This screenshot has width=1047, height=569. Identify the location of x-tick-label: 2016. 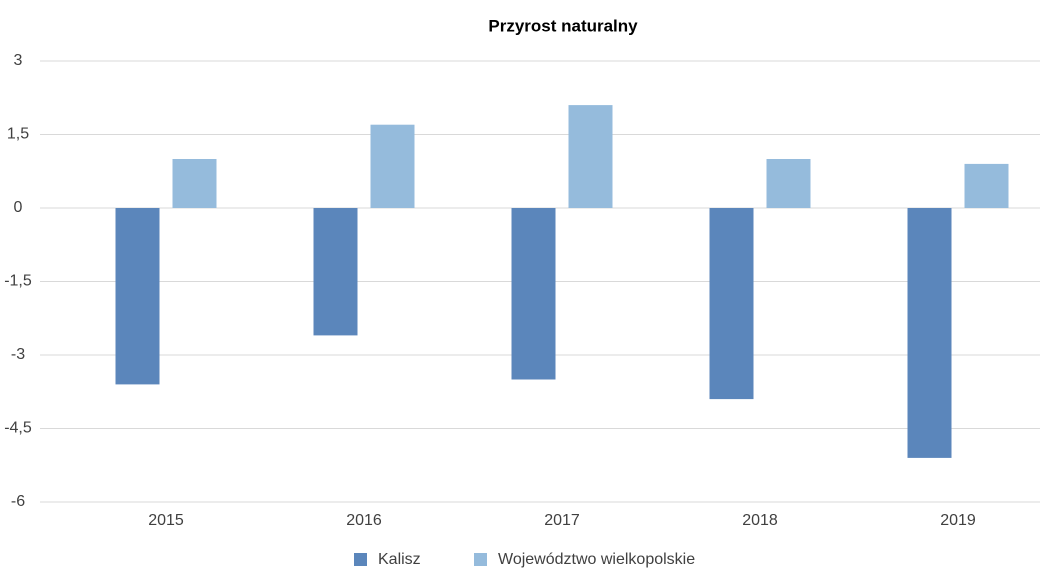
(364, 520).